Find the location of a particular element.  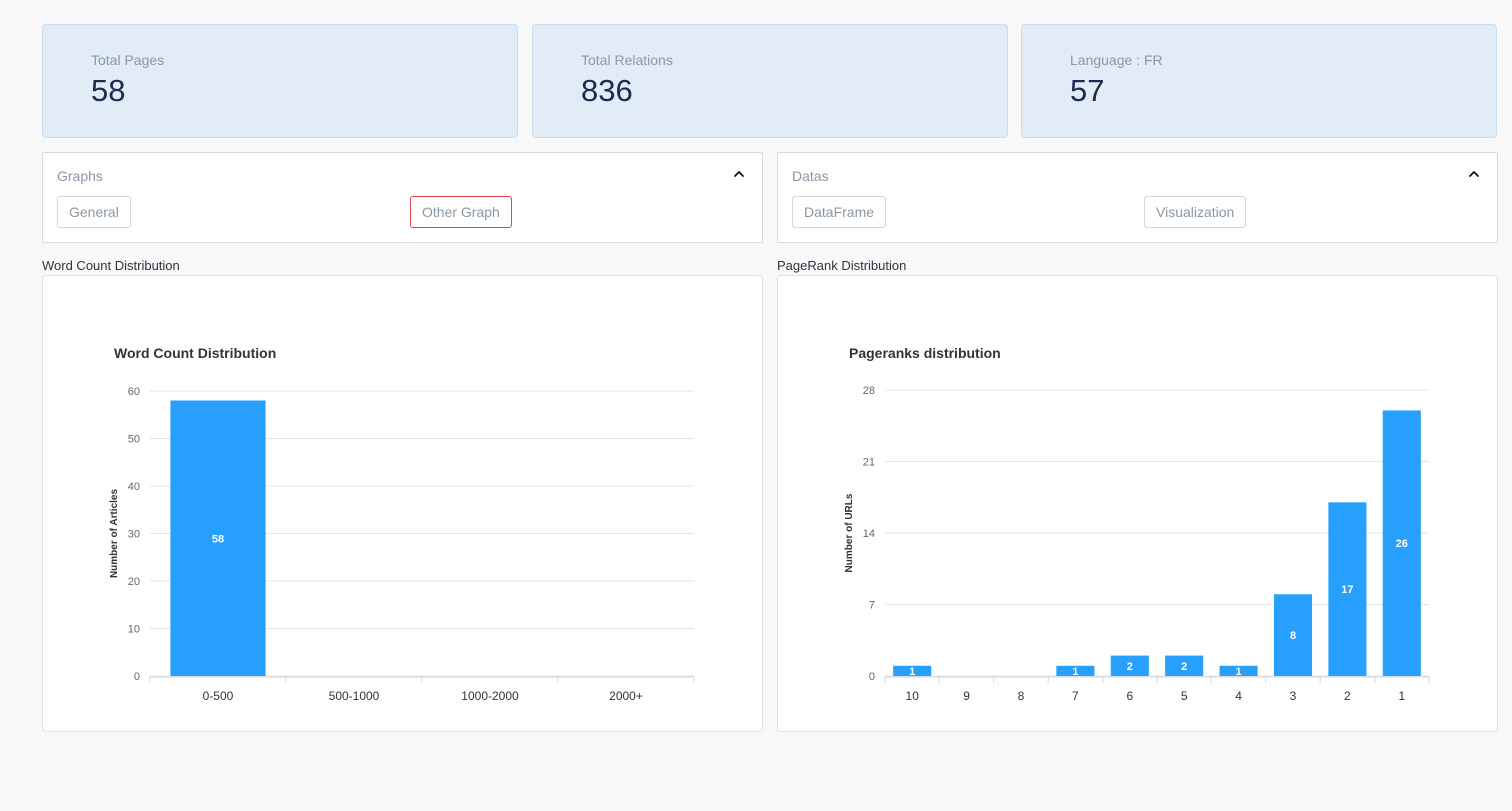

x-tick-label: 1 is located at coordinates (1401, 696).